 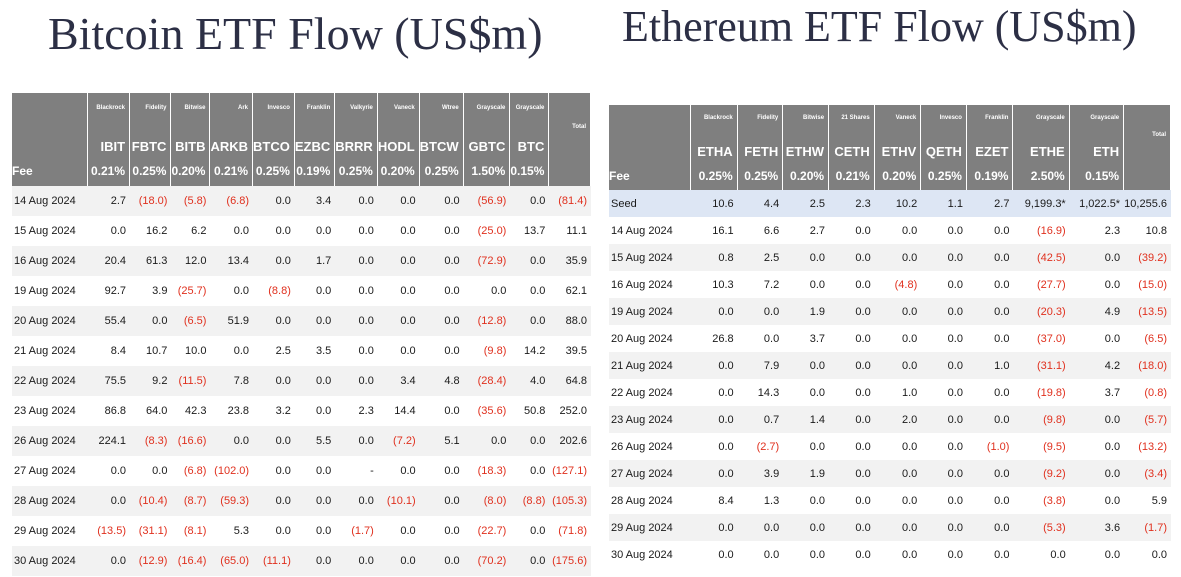 I want to click on bitcoin-ticker-header: BTCO, so click(x=274, y=139).